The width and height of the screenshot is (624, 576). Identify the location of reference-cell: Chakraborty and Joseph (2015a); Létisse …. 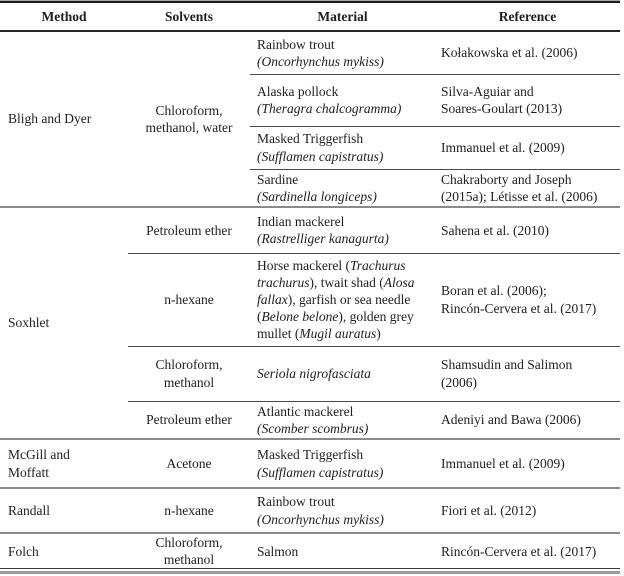
(527, 187).